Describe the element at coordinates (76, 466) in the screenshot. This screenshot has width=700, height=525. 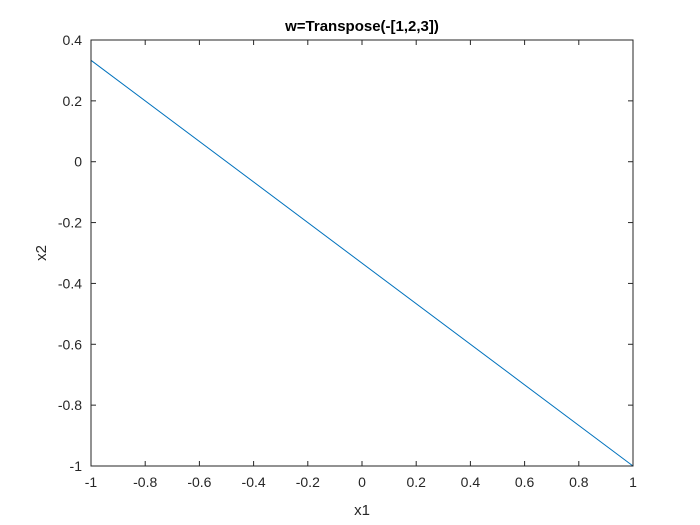
I see `y-tick-label: -1` at that location.